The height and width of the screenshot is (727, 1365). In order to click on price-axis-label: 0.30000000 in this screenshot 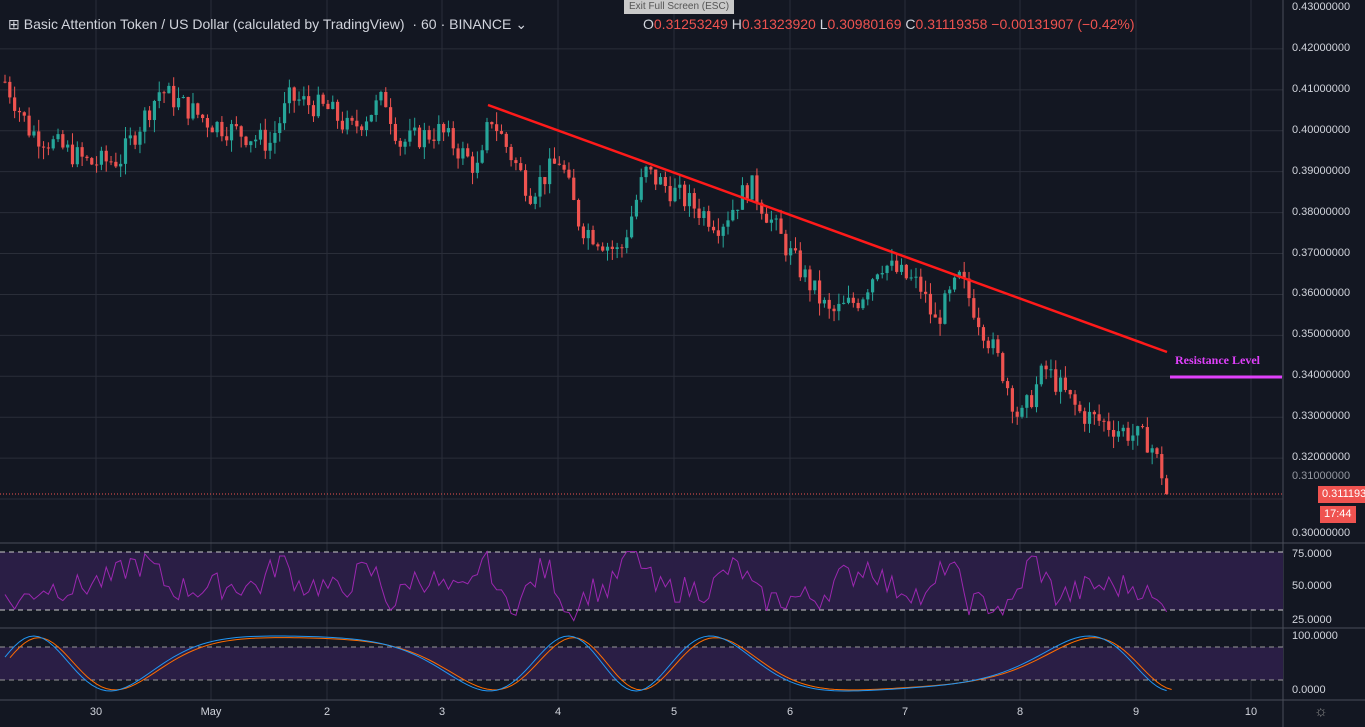, I will do `click(1321, 533)`.